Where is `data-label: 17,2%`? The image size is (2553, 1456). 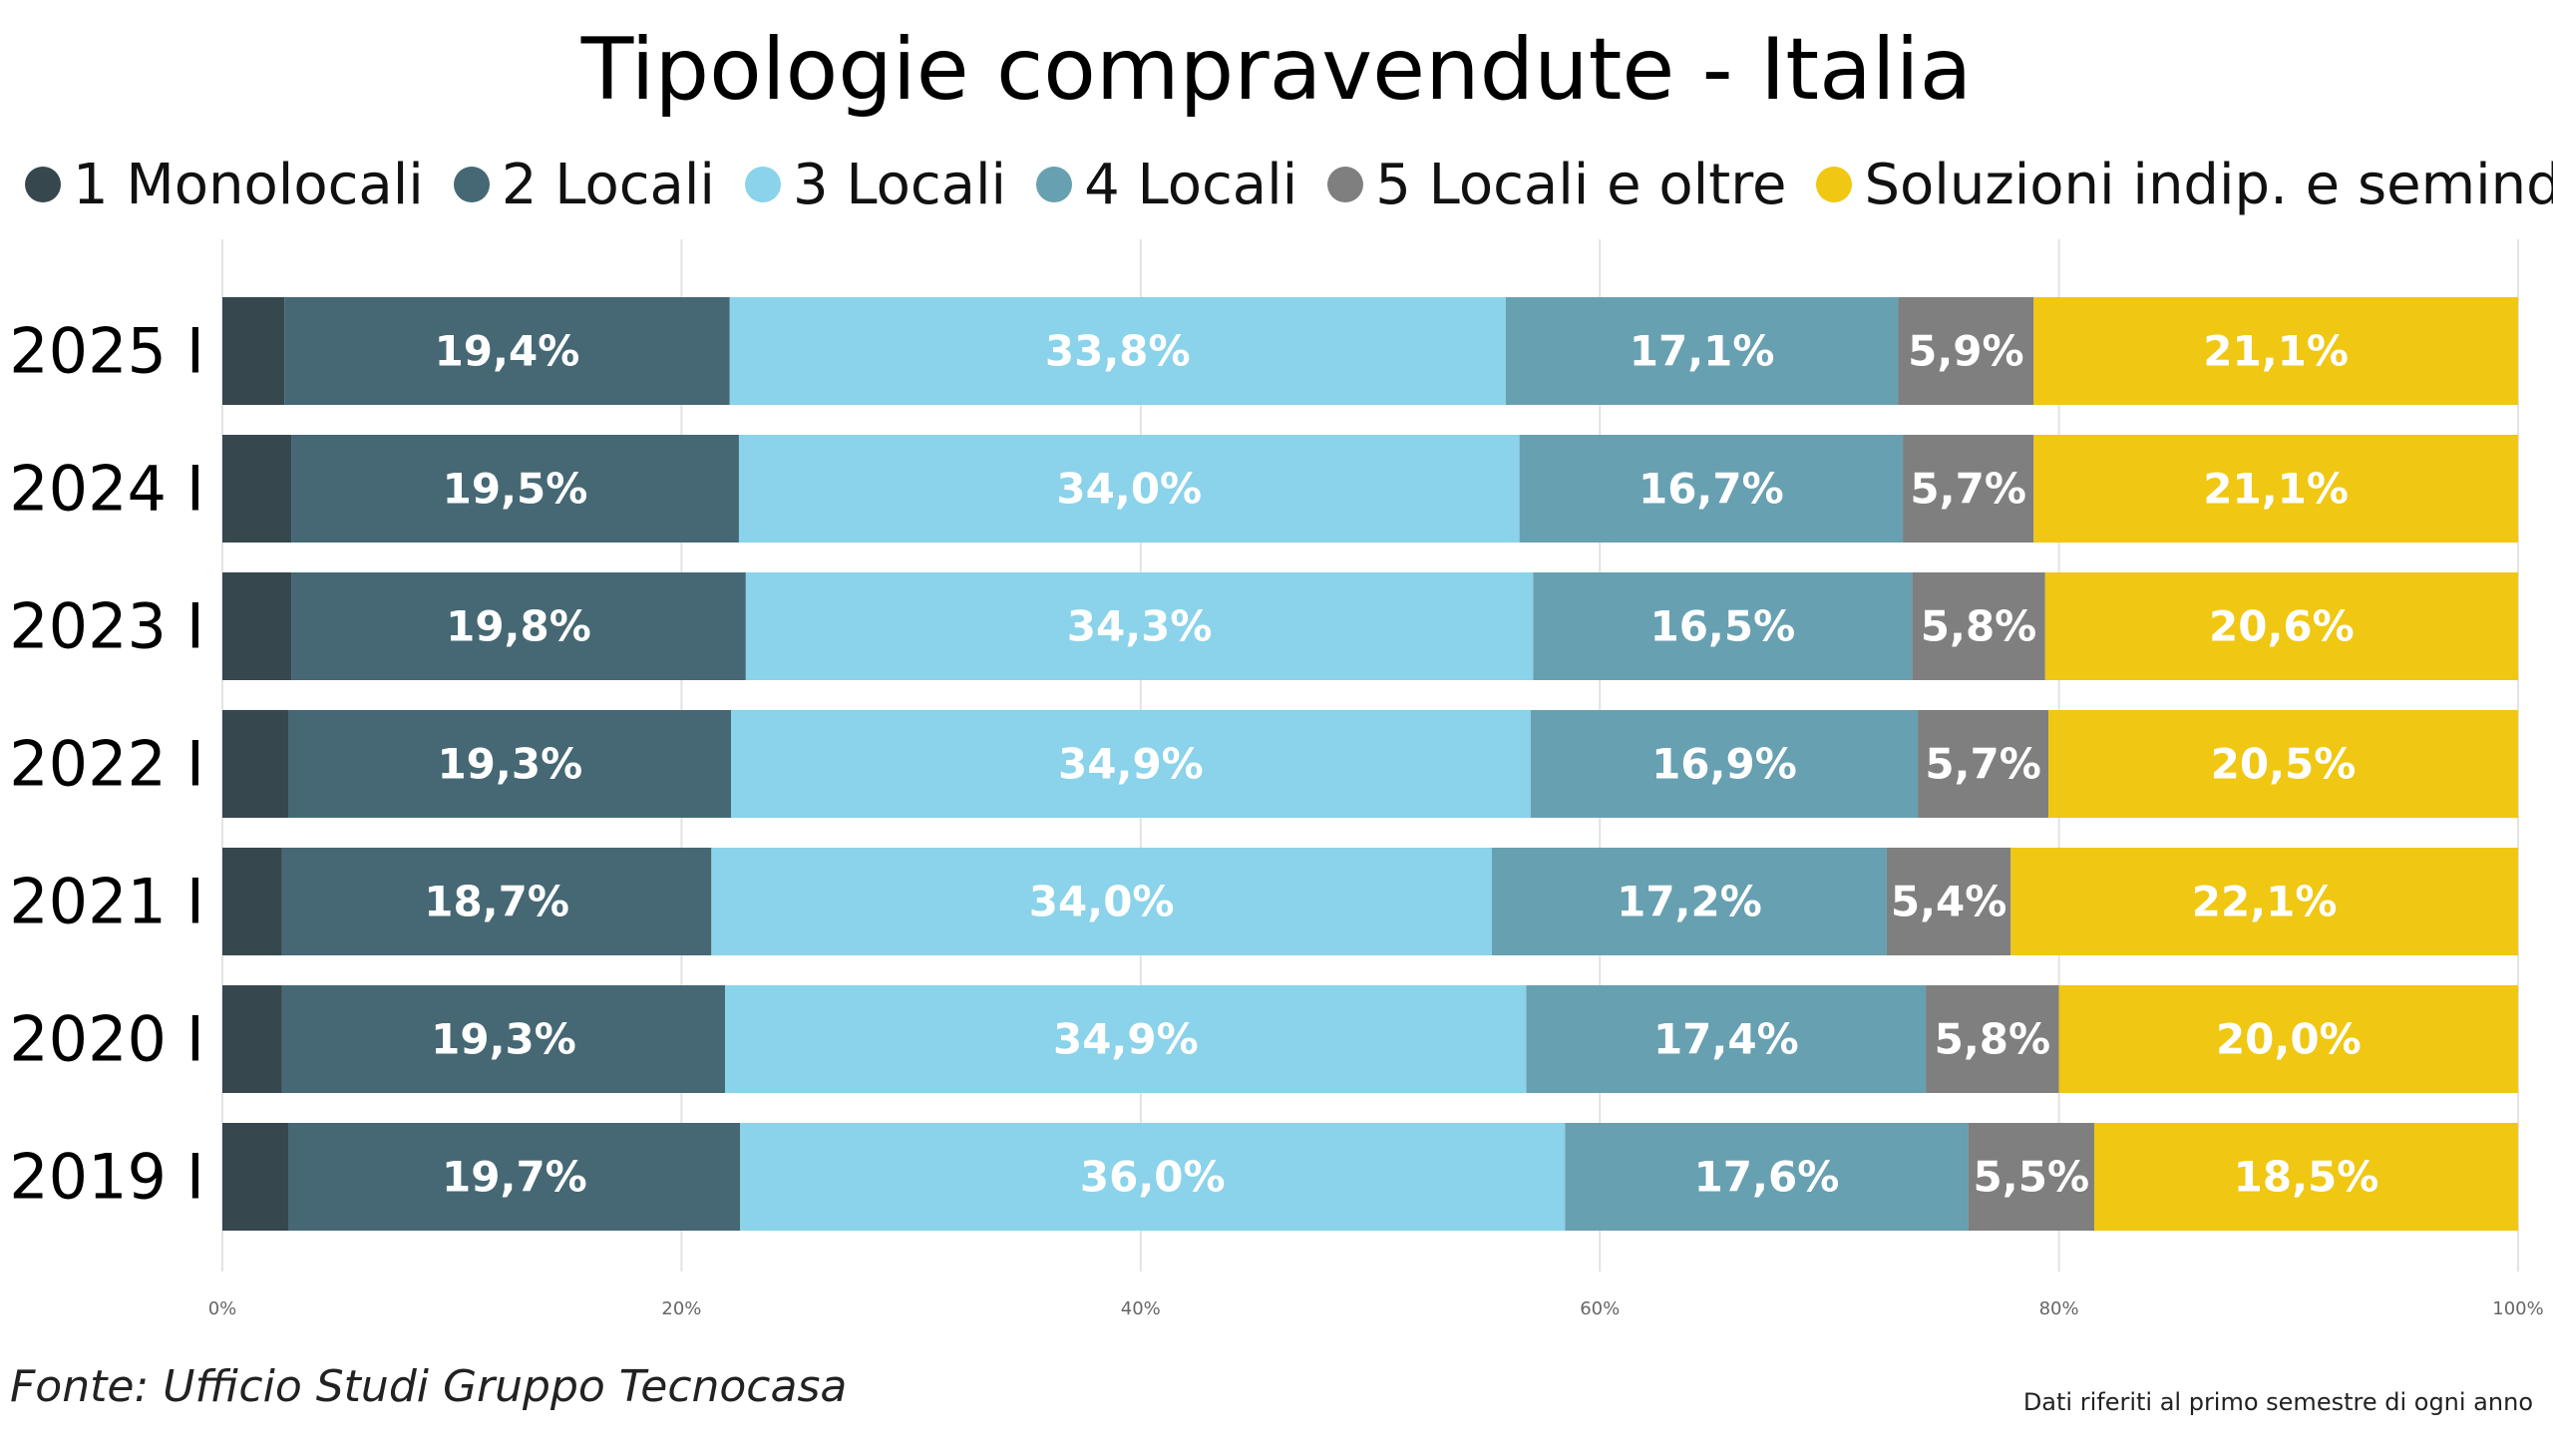 data-label: 17,2% is located at coordinates (1690, 902).